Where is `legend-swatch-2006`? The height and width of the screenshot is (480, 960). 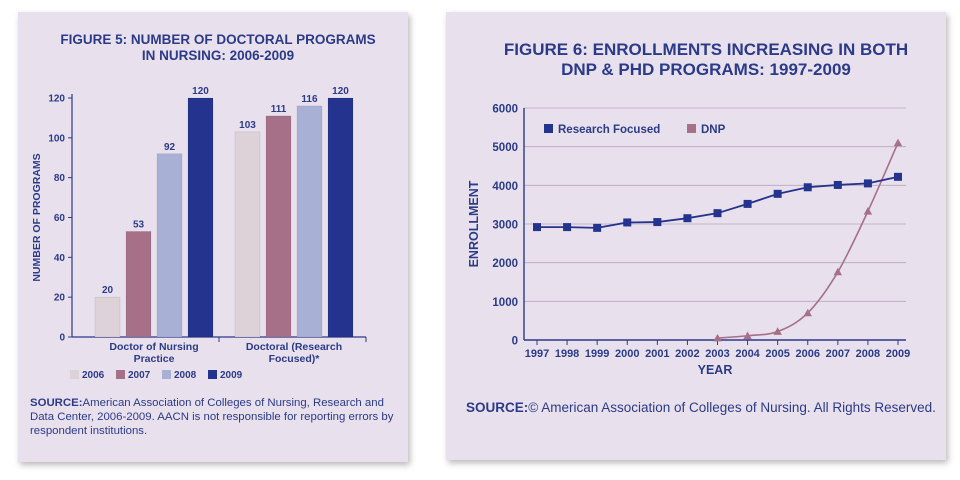
legend-swatch-2006 is located at coordinates (74, 374).